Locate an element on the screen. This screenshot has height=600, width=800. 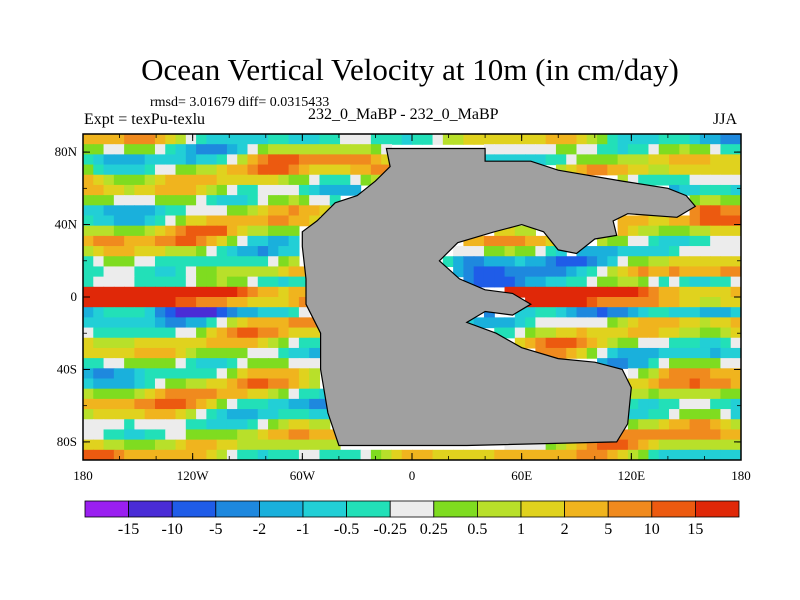
colorbar-label: 10 is located at coordinates (652, 529).